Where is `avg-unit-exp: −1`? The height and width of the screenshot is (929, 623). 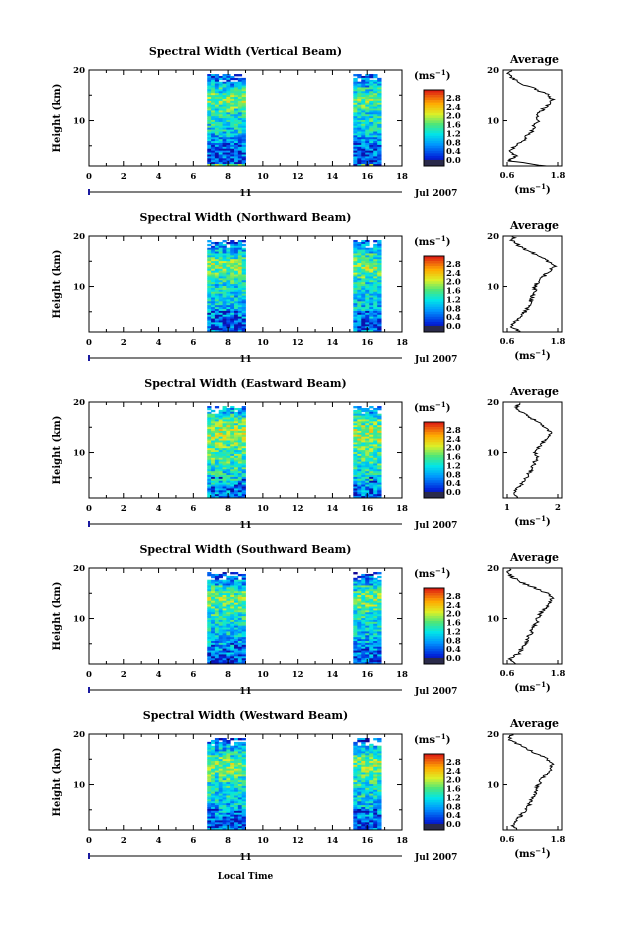
avg-unit-exp: −1 is located at coordinates (540, 518).